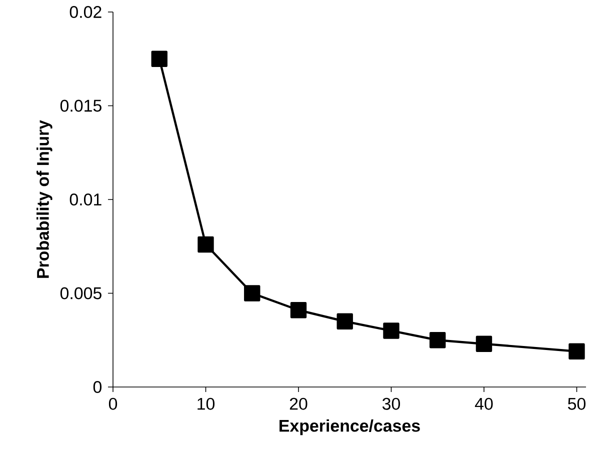  What do you see at coordinates (391, 404) in the screenshot?
I see `x-tick-label: 30` at bounding box center [391, 404].